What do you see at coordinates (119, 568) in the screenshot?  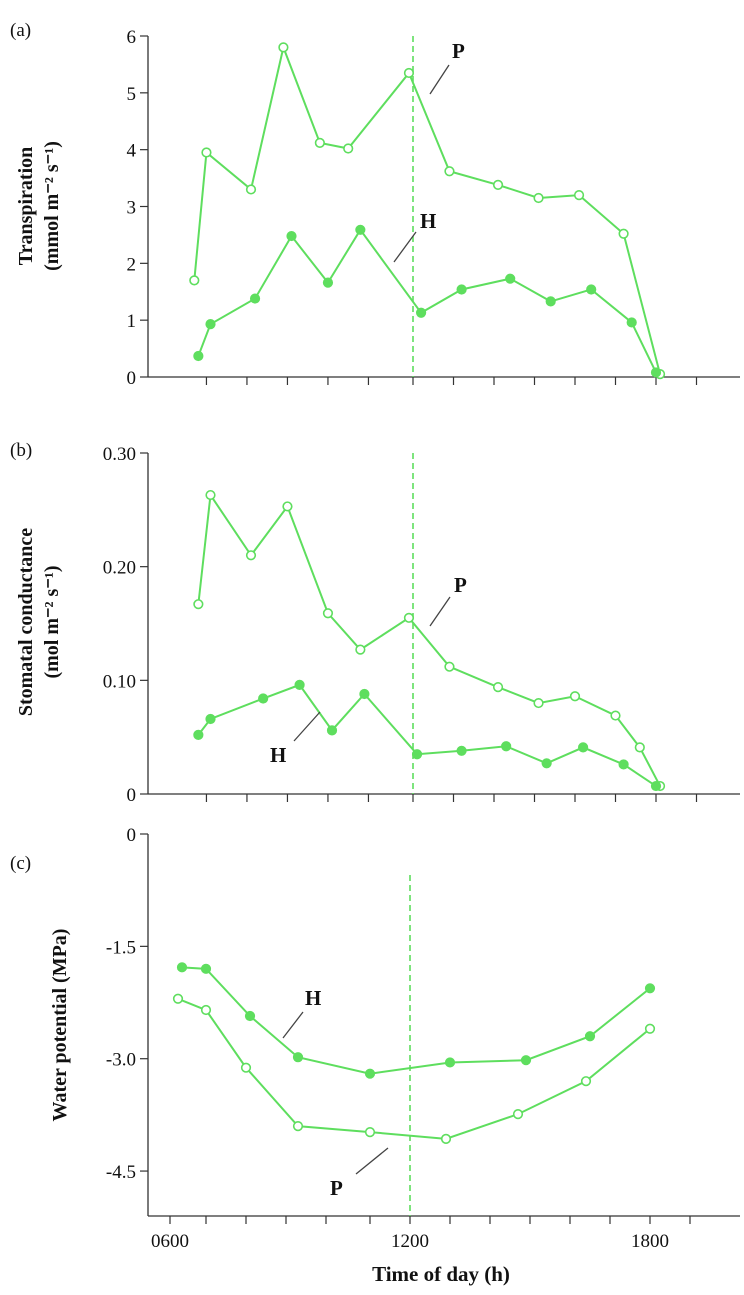 I see `y-tick-label: 0.20` at bounding box center [119, 568].